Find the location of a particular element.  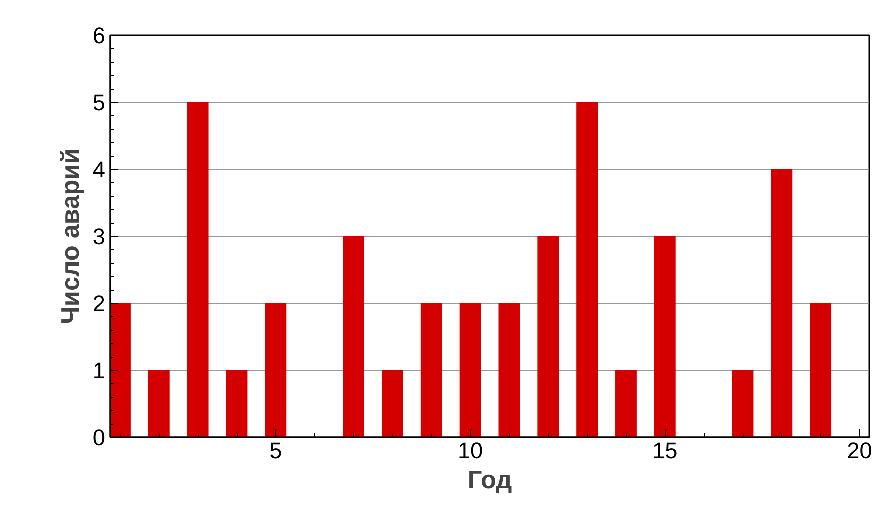

y-tick-label: 0 is located at coordinates (99, 437).